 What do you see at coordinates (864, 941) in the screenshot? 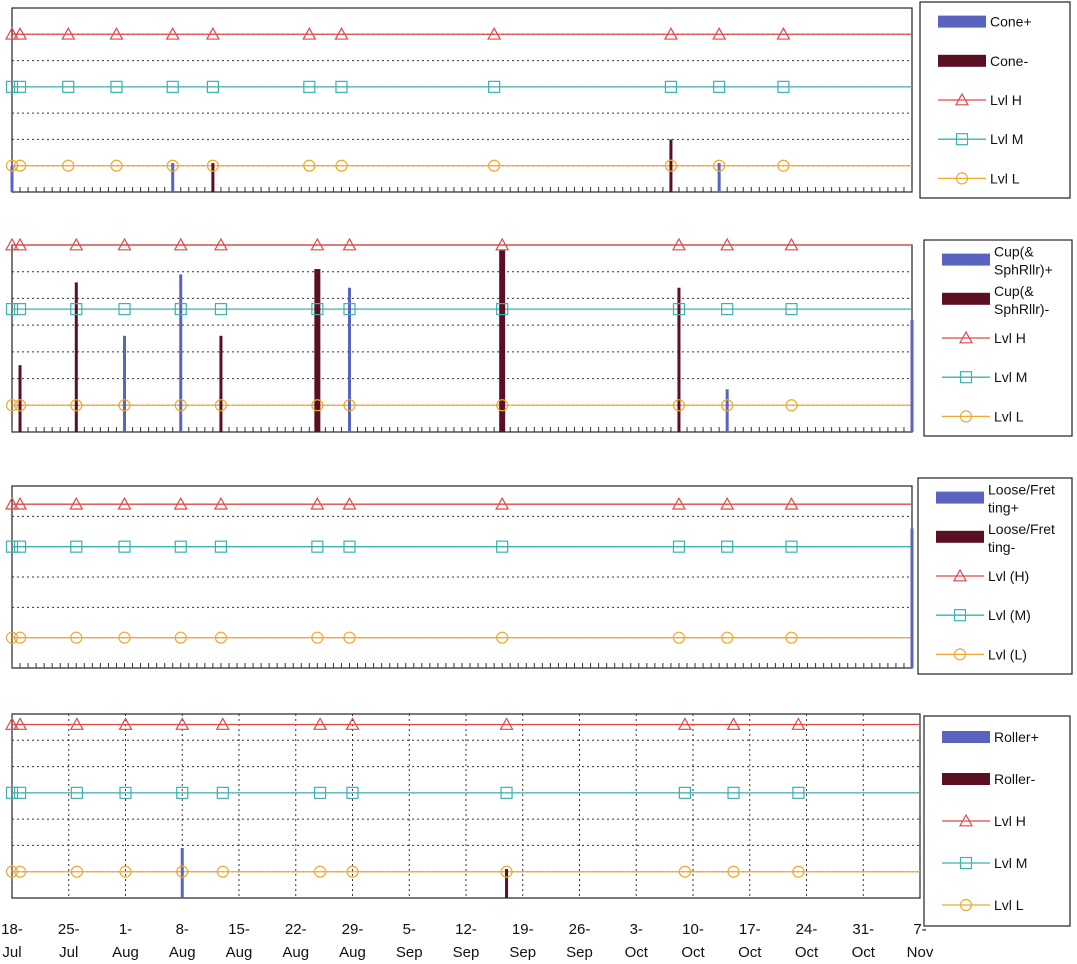
I see `x-tick-label: 31-Oct` at bounding box center [864, 941].